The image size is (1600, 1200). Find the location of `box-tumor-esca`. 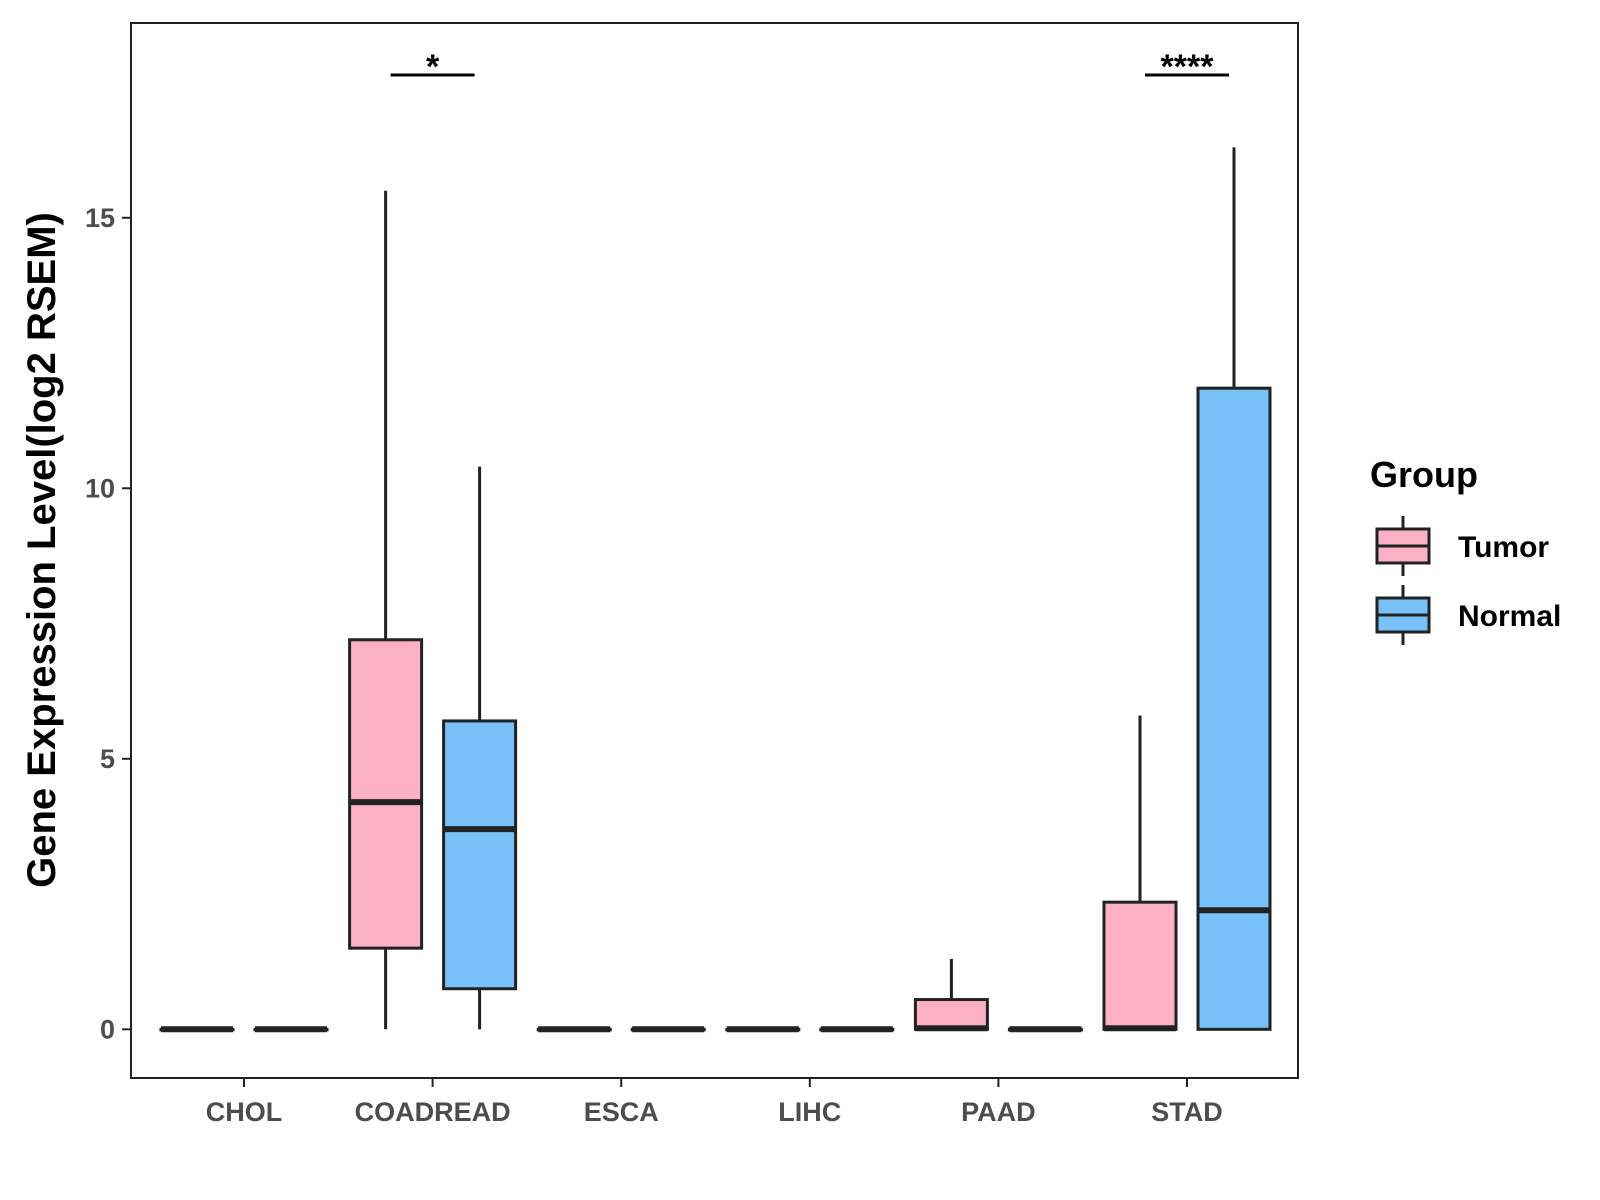

box-tumor-esca is located at coordinates (574, 1029).